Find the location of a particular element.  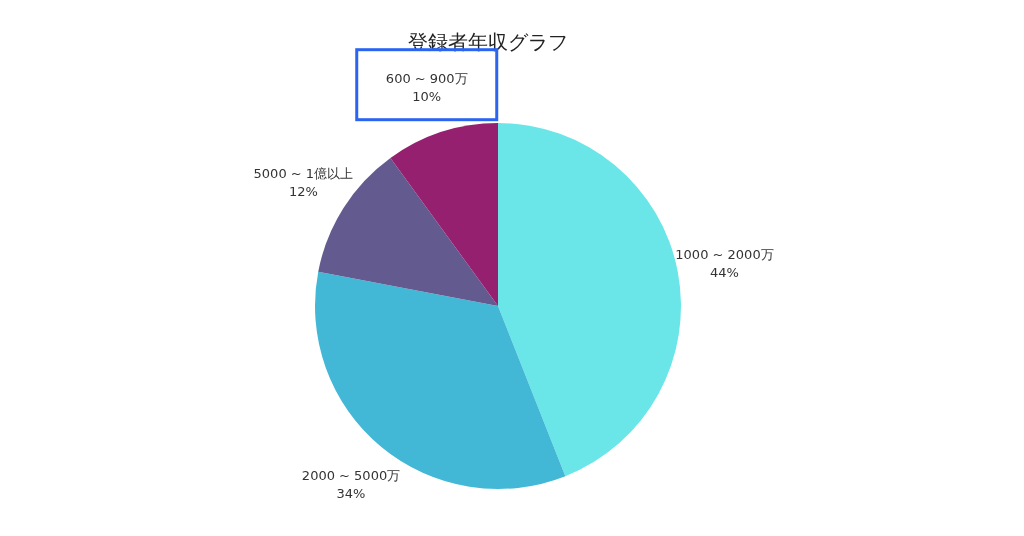

data-label: 44% is located at coordinates (724, 272).